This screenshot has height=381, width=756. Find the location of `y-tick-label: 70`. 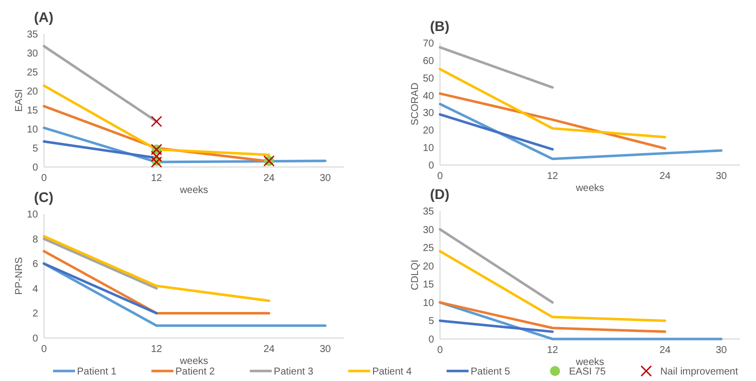

y-tick-label: 70 is located at coordinates (428, 44).